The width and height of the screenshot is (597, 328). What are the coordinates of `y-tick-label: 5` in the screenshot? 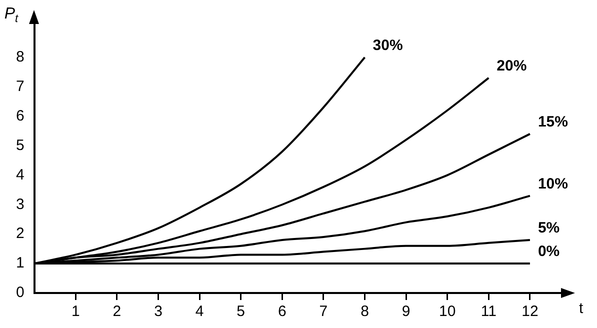 It's located at (20, 145).